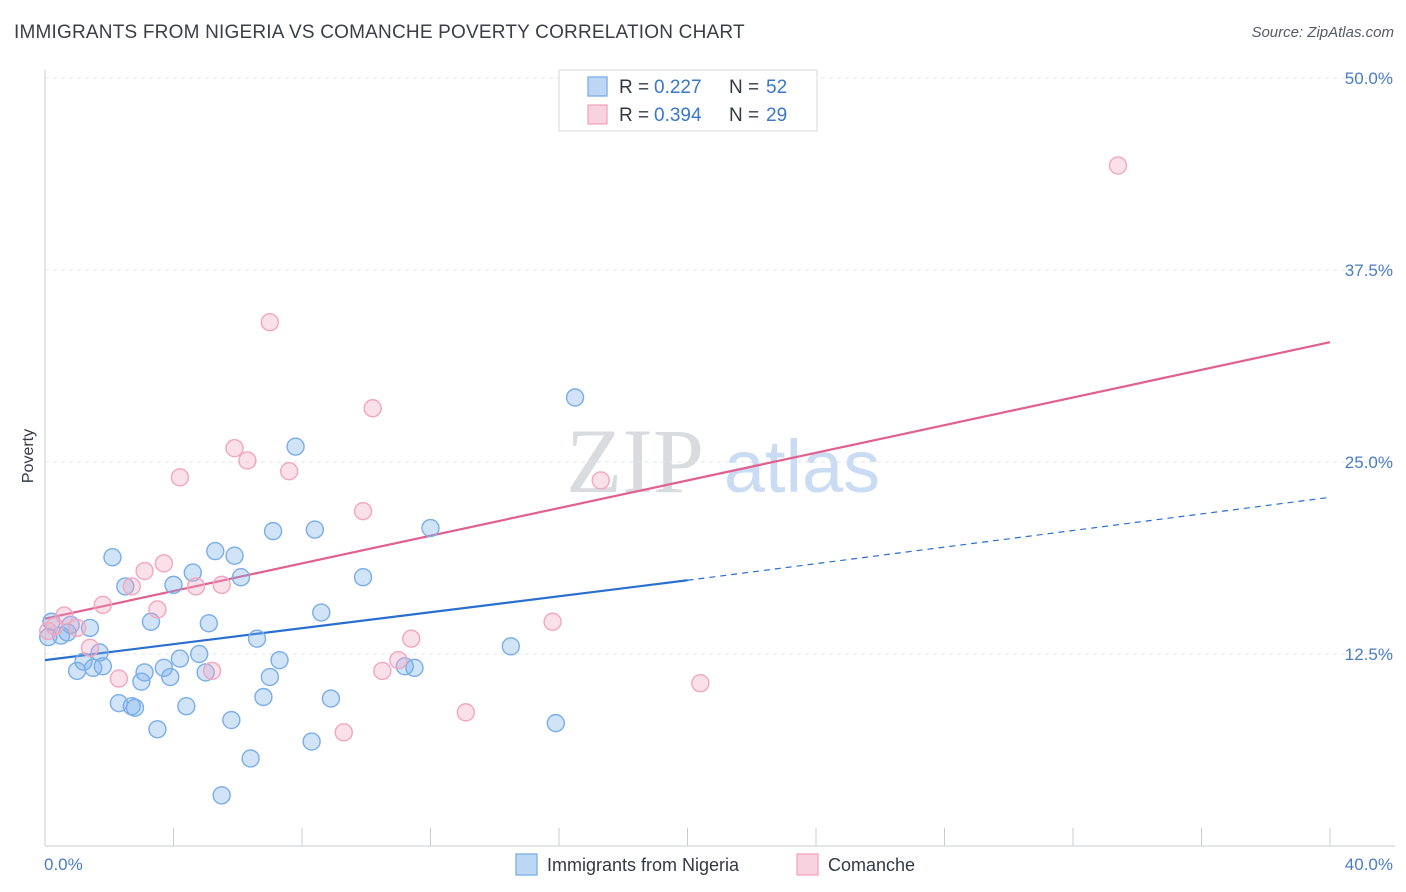  I want to click on source-label: Source: ZipAtlas.com, so click(1322, 32).